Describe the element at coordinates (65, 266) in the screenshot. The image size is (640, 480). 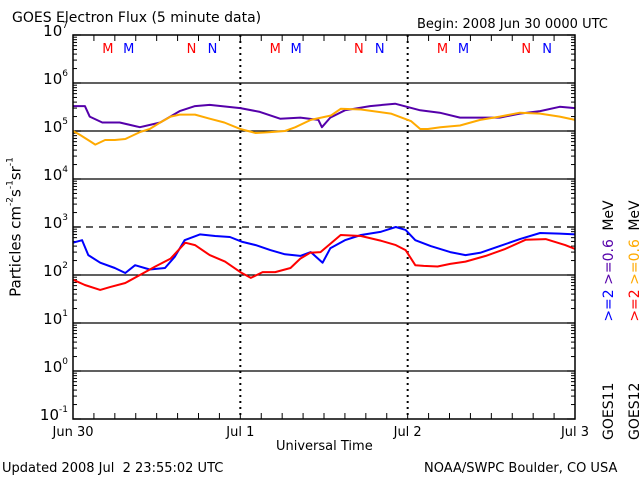
I see `y-tick-exp: 2` at that location.